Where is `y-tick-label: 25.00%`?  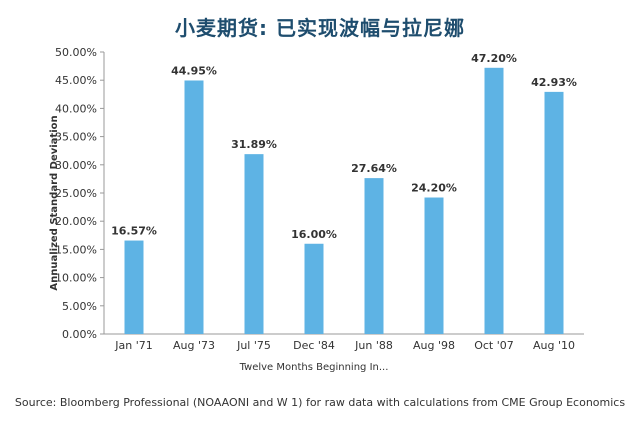 y-tick-label: 25.00% is located at coordinates (76, 193).